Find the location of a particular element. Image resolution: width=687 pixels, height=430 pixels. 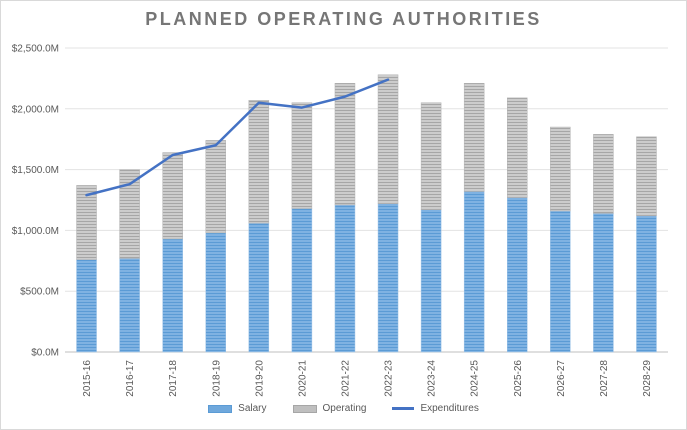

legend-swatch-operating is located at coordinates (304, 408).